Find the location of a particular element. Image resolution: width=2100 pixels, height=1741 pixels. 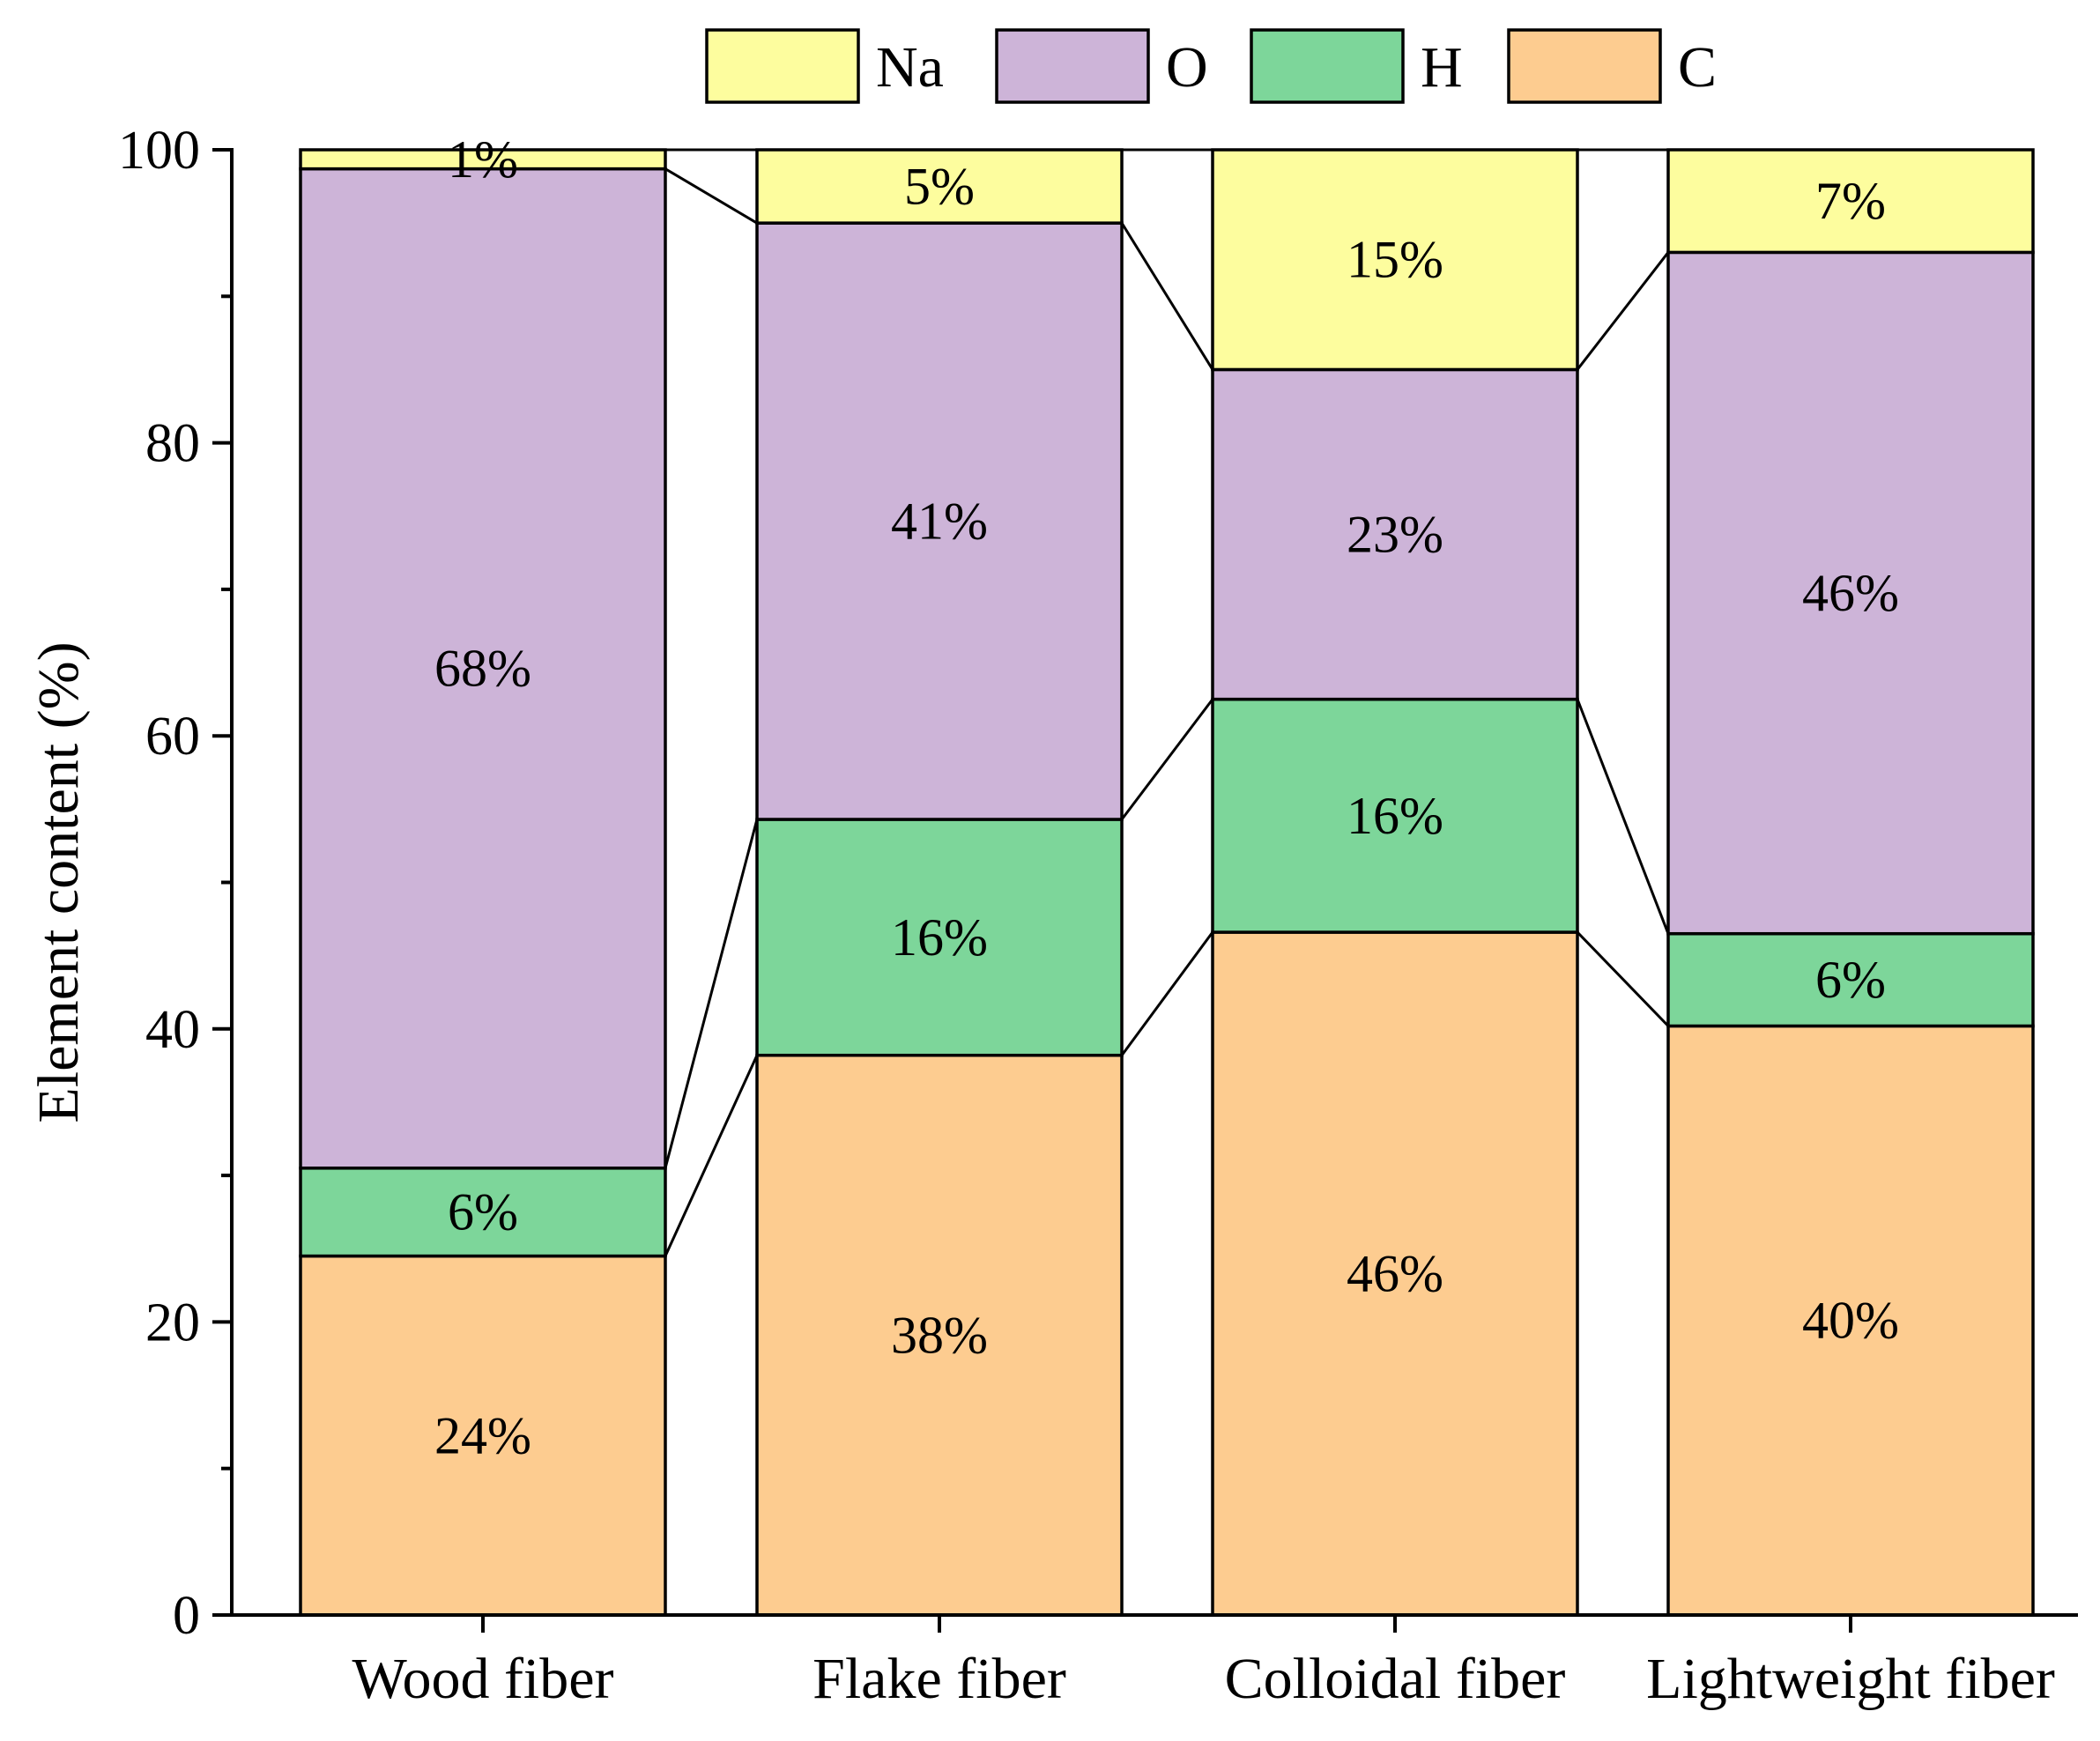

data-label-flake-fiber-c: 38% is located at coordinates (940, 1335).